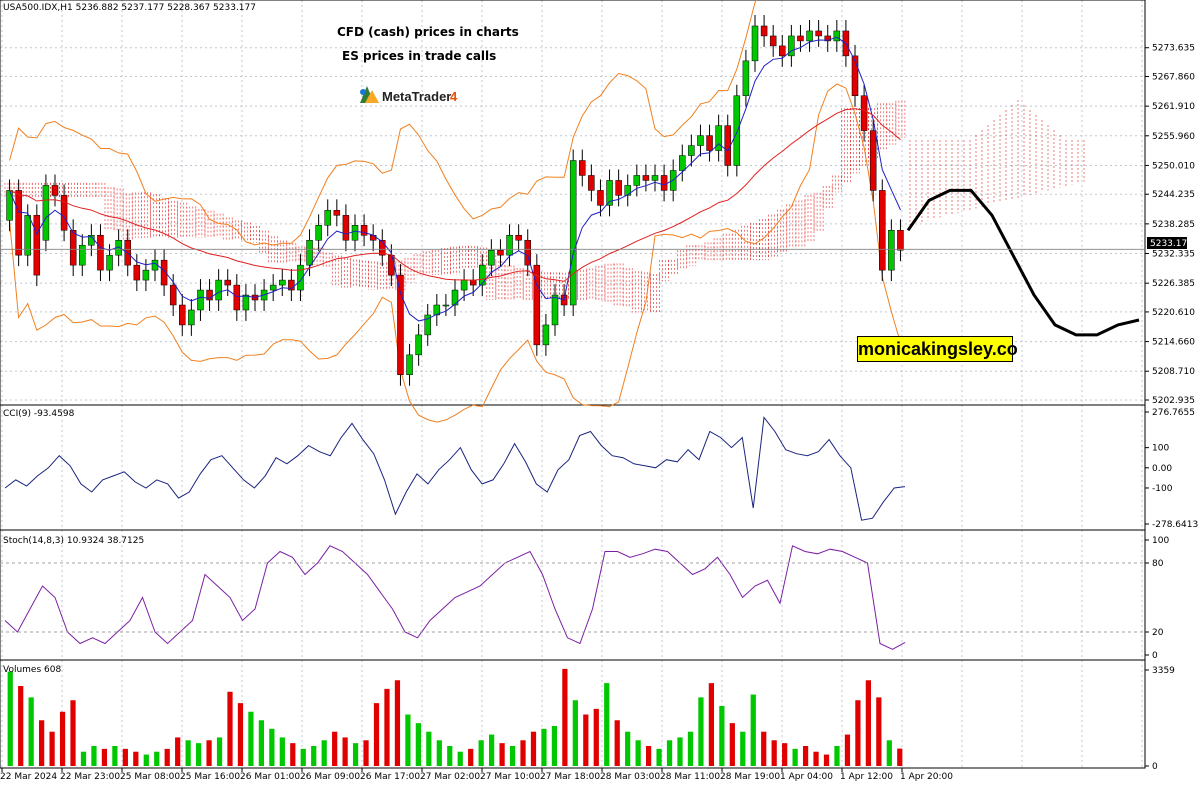 This screenshot has height=786, width=1200. I want to click on time-tick-label: 1 Apr 04:00, so click(806, 777).